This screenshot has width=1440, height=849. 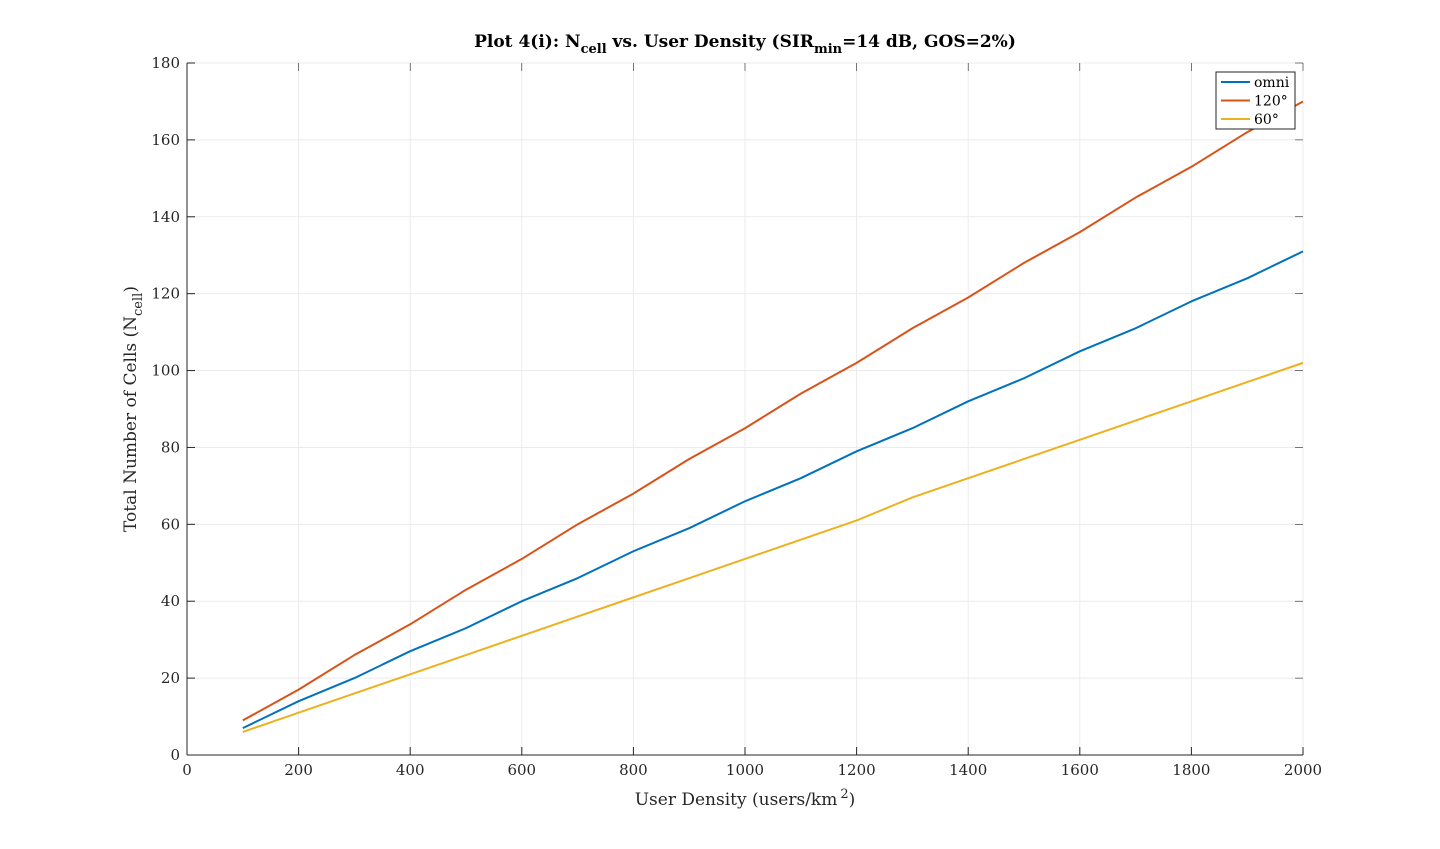 What do you see at coordinates (1266, 120) in the screenshot?
I see `legend-label-3: 60°` at bounding box center [1266, 120].